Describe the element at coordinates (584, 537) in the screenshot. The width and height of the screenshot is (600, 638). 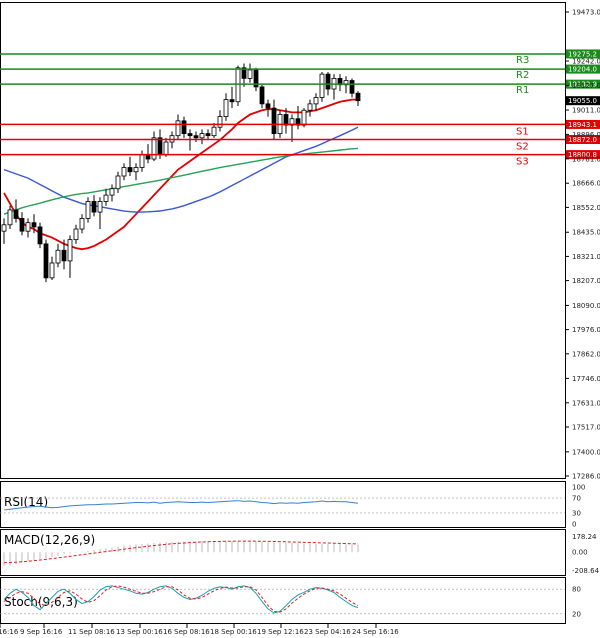
I see `macd-y-tick-label: 178.24` at that location.